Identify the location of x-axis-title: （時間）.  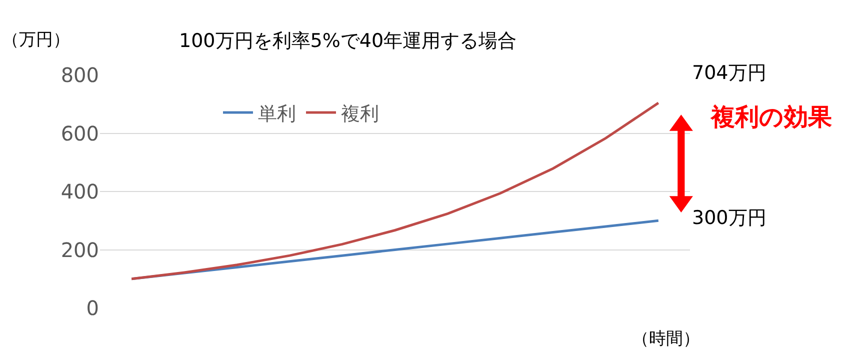
(666, 339).